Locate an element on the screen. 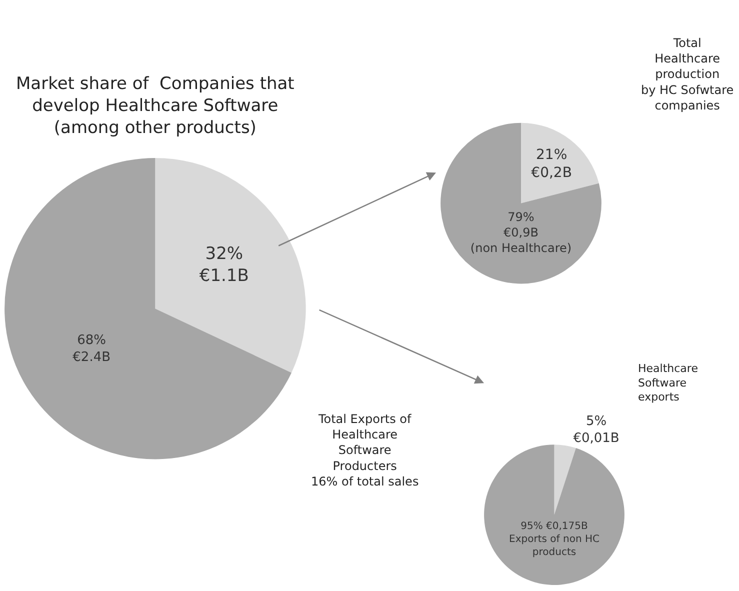 The height and width of the screenshot is (591, 739). text: Total Healthcare production by HC Sofwtare companies is located at coordinates (687, 74).